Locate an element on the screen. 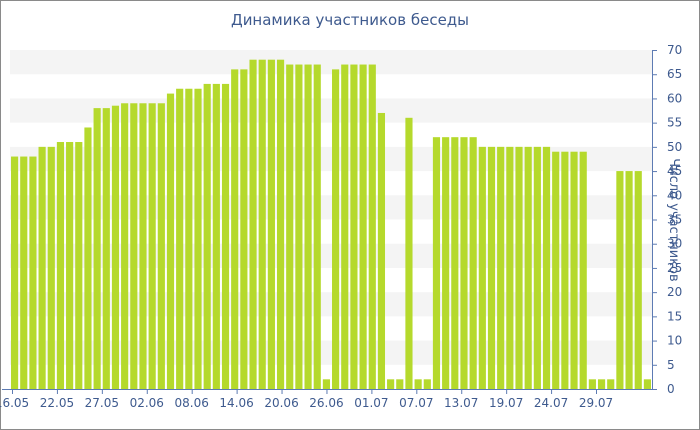  y-tick-label: 40 is located at coordinates (674, 195).